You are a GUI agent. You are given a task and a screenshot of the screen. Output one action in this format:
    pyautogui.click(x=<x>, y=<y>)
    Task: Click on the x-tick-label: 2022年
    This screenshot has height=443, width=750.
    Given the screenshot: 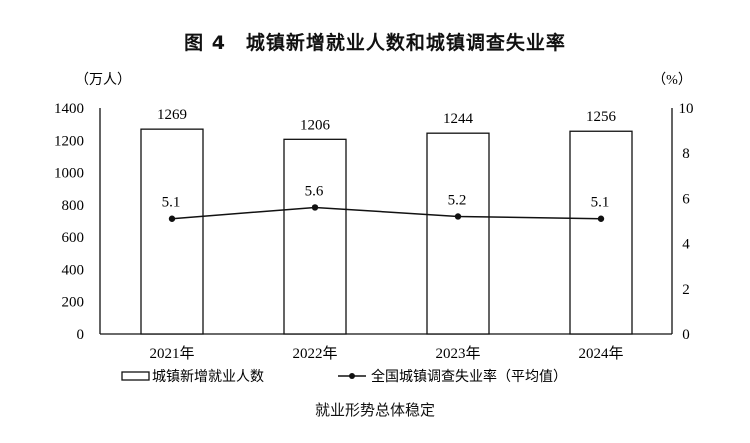 What is the action you would take?
    pyautogui.click(x=314, y=353)
    